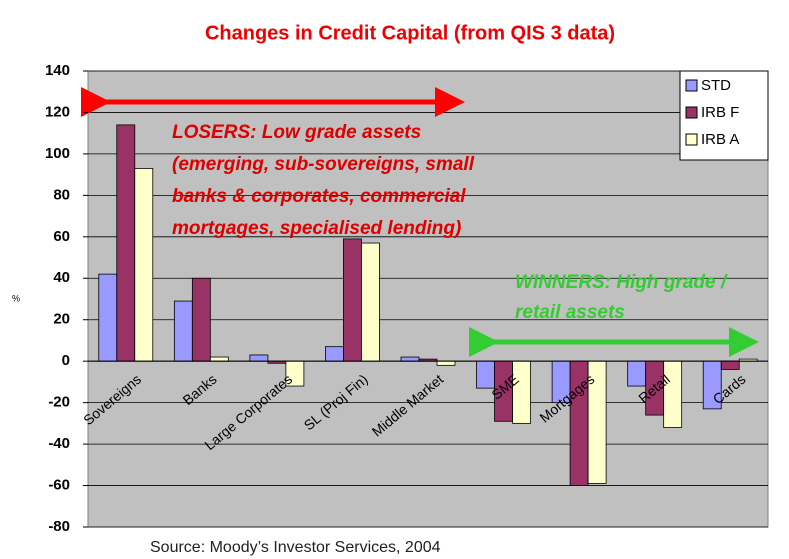 The height and width of the screenshot is (559, 789). What do you see at coordinates (716, 85) in the screenshot?
I see `legend-label: STD` at bounding box center [716, 85].